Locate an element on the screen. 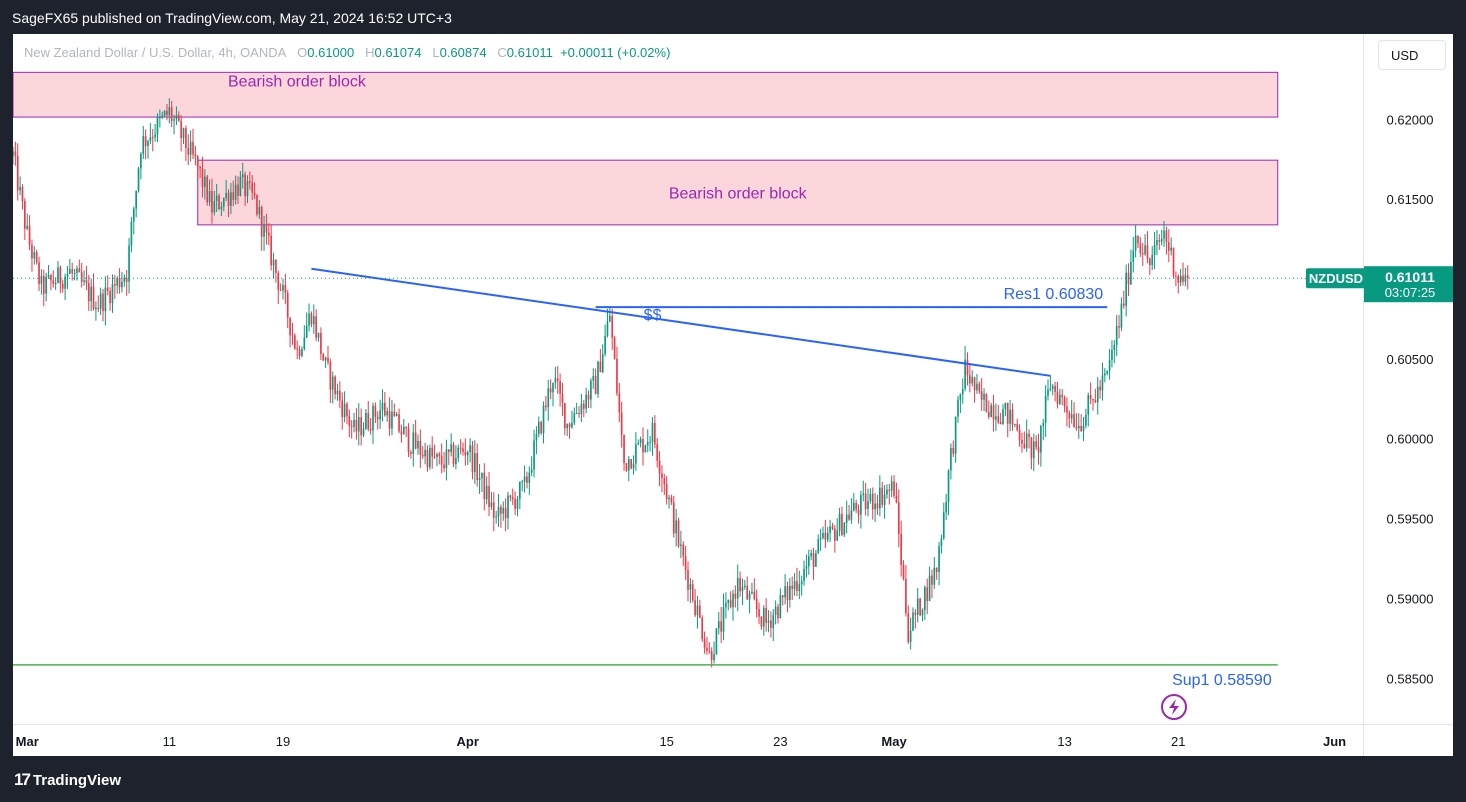  currency-button: USD is located at coordinates (1412, 55).